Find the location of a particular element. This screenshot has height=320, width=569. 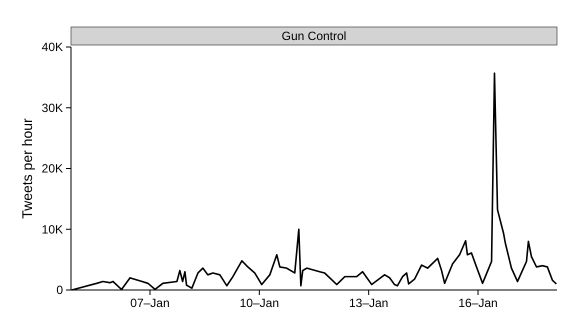

y-axis-title: Tweets per hour is located at coordinates (27, 168).